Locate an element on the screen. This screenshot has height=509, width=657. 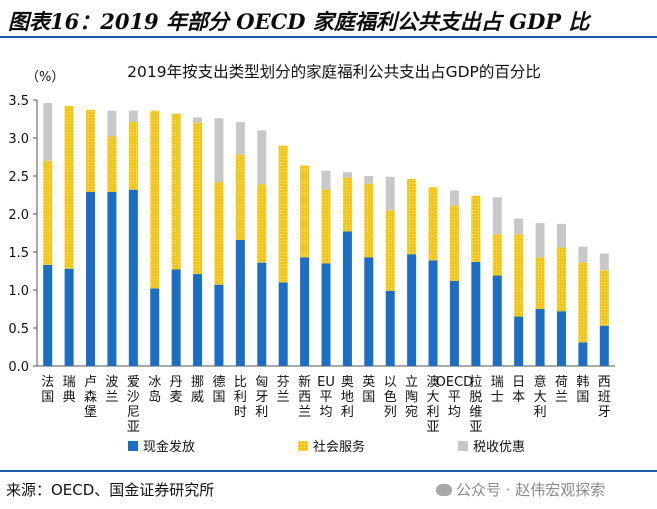
x-tick-label: 卢森堡 is located at coordinates (90, 397).